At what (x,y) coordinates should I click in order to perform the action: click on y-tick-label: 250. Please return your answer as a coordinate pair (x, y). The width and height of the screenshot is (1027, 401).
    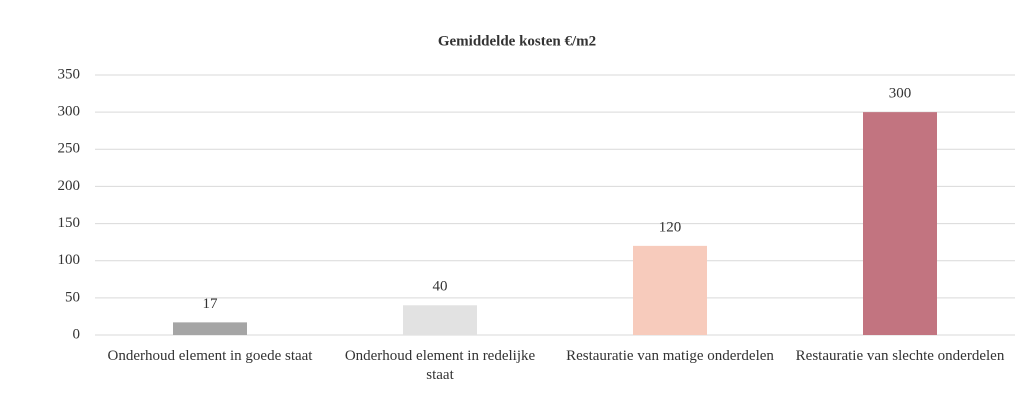
    Looking at the image, I should click on (69, 149).